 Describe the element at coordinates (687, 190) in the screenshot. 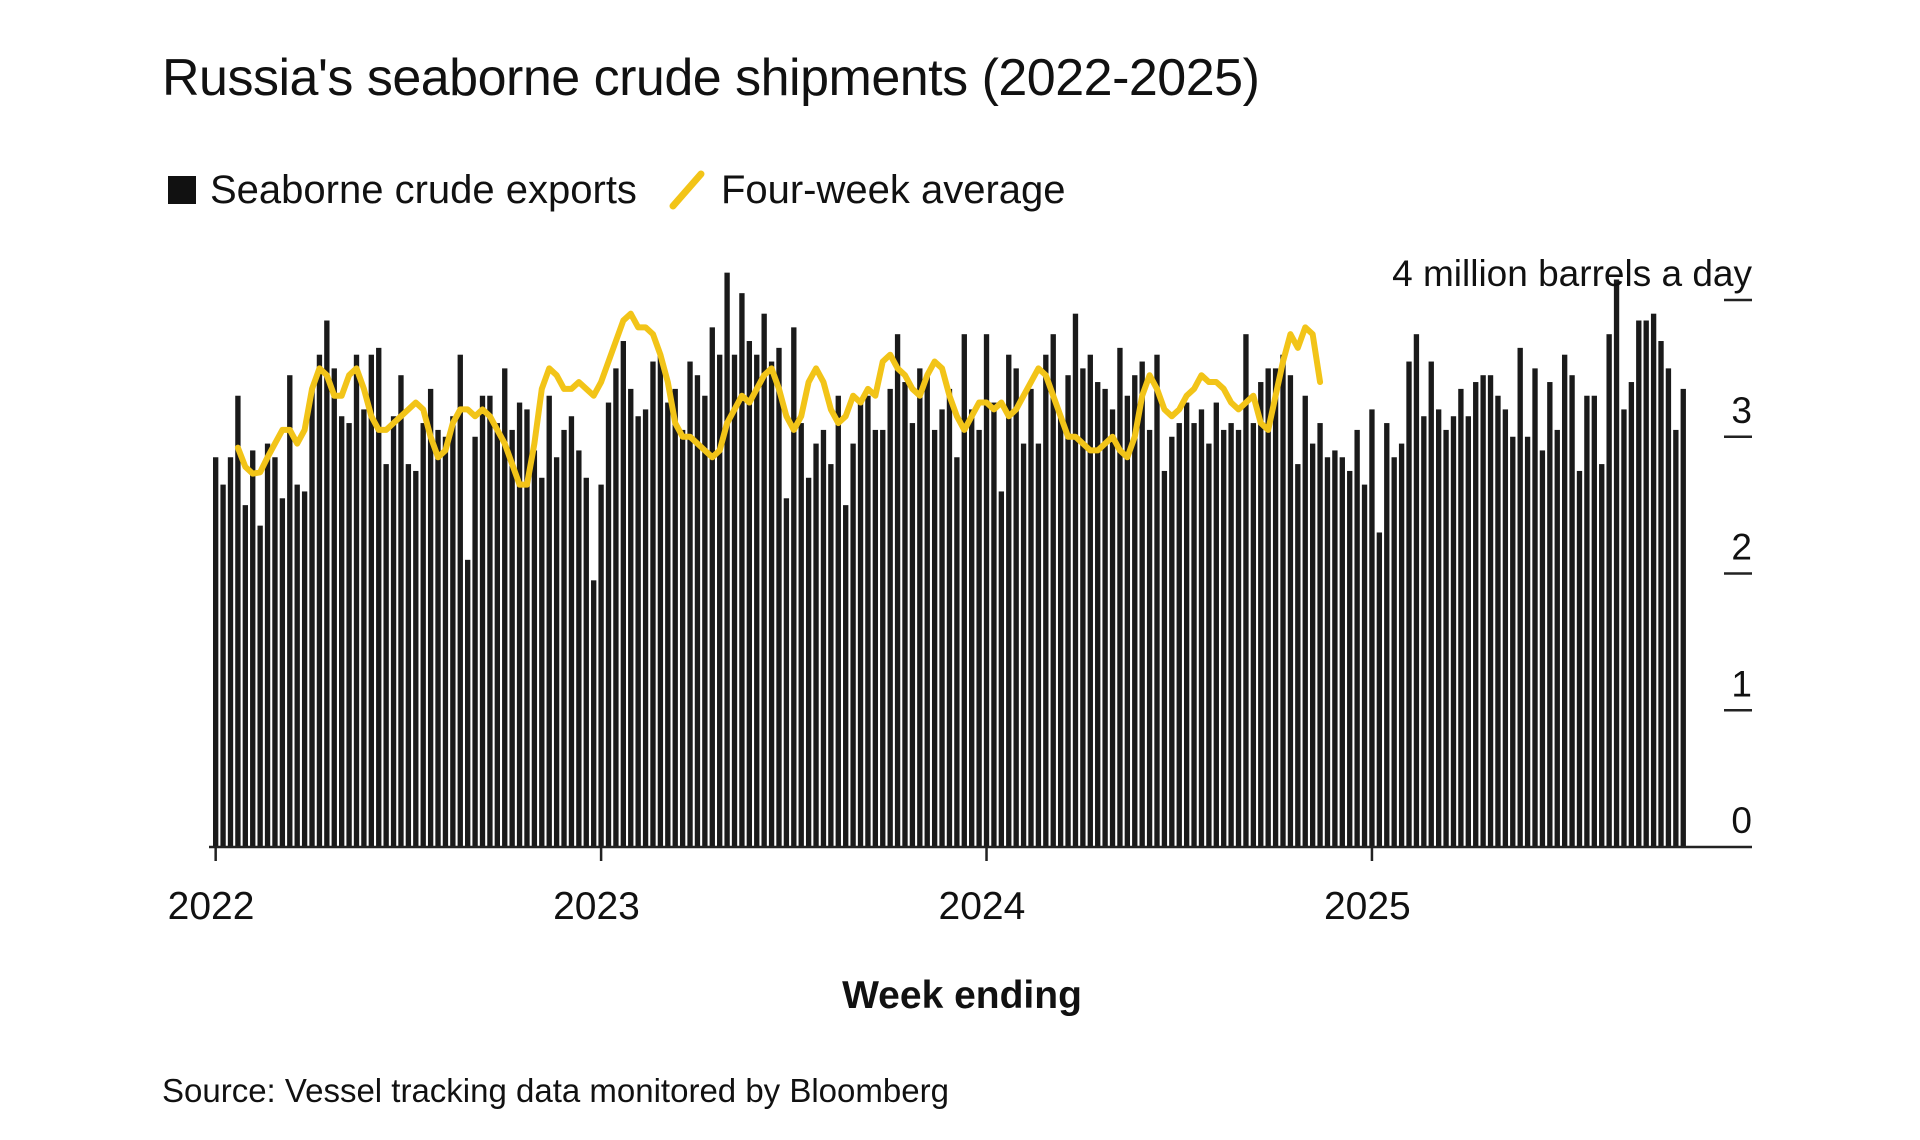

I see `legend-line-swatch-icon` at that location.